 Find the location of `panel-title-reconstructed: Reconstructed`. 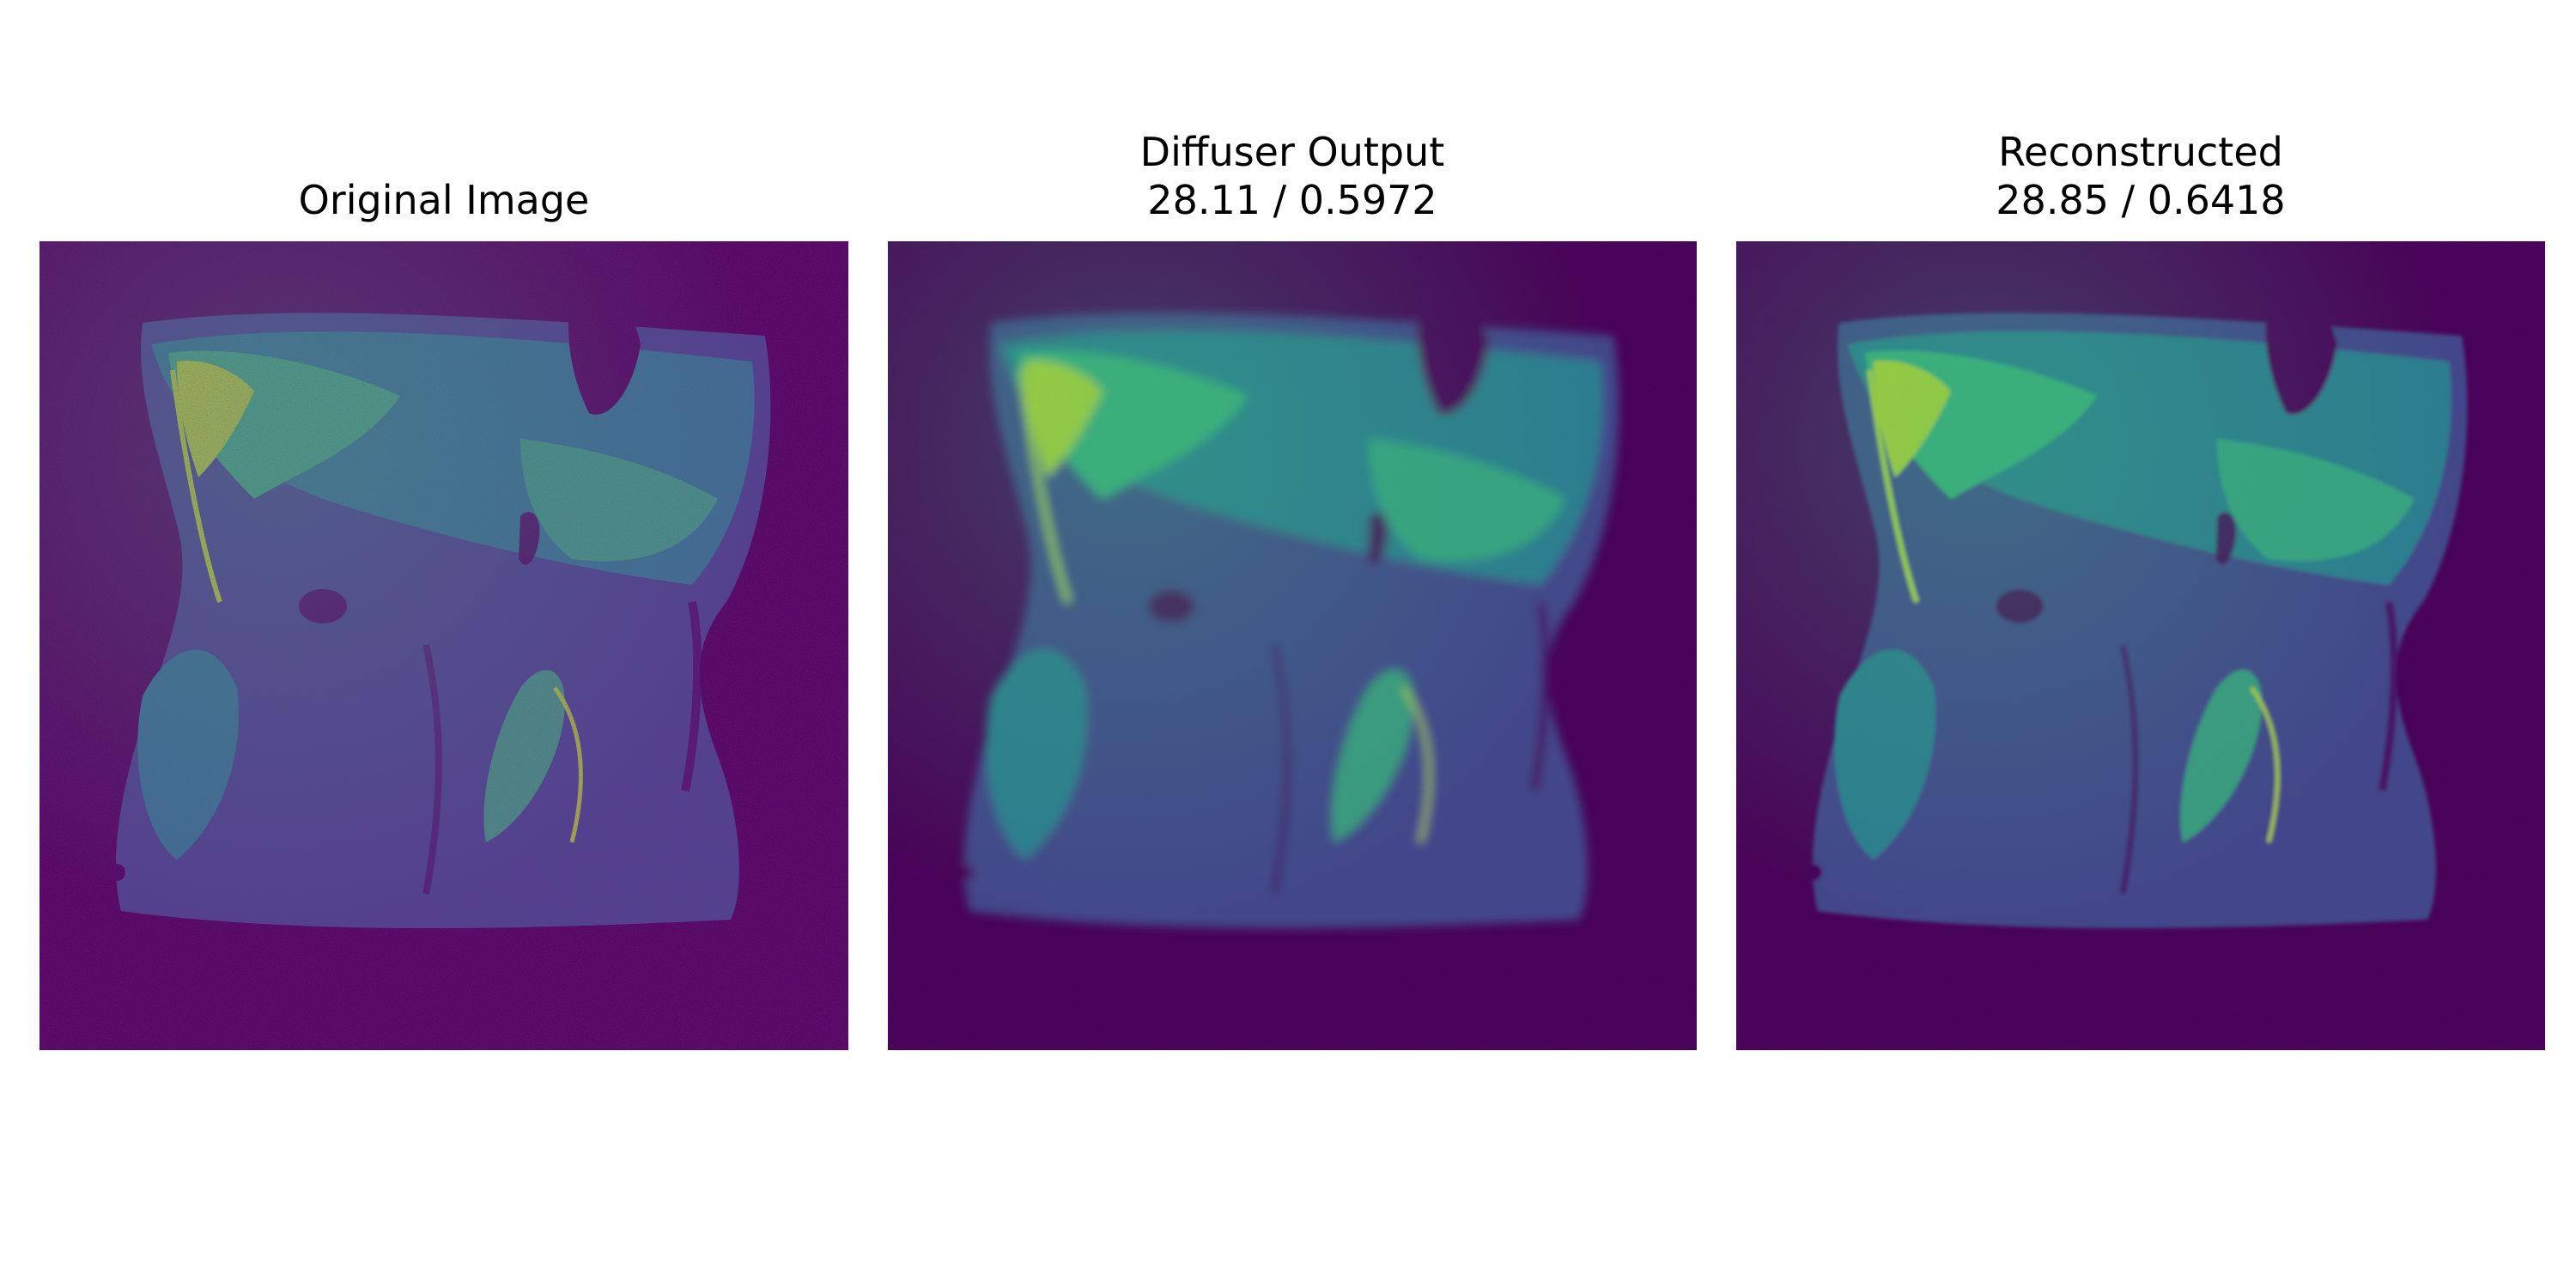

panel-title-reconstructed: Reconstructed is located at coordinates (2141, 152).